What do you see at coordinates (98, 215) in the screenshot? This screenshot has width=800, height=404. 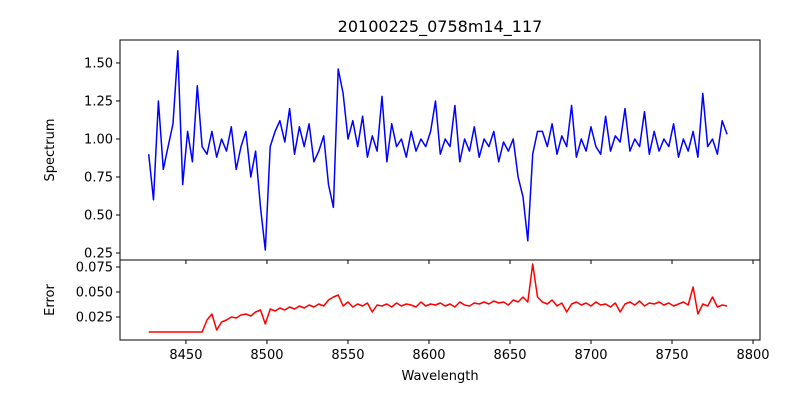 I see `y-tick-label: 0.50` at bounding box center [98, 215].